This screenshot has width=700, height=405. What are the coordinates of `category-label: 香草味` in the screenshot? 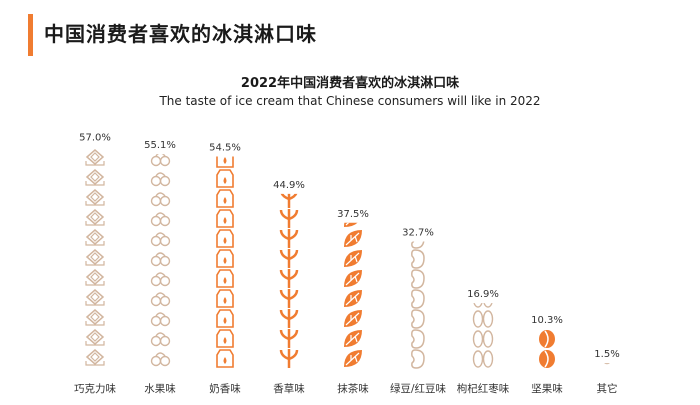 It's located at (289, 389).